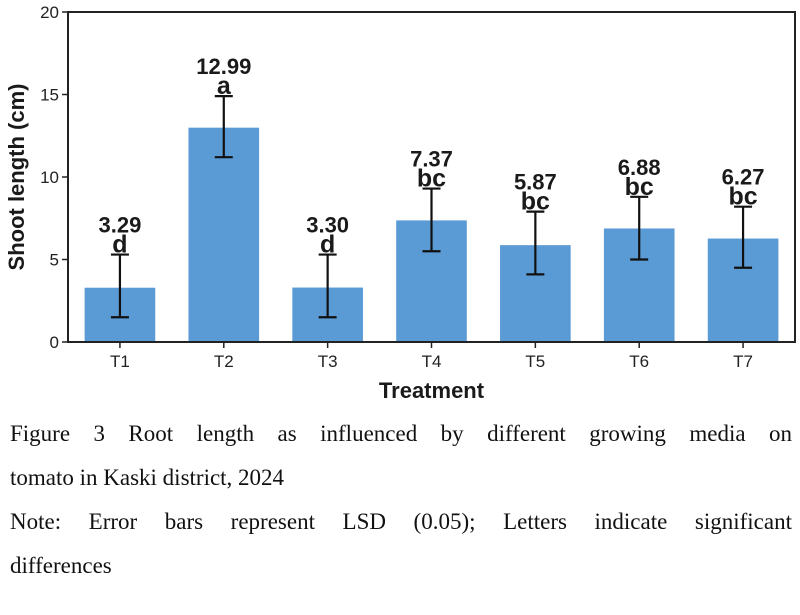  I want to click on letter-label-T2: a, so click(224, 86).